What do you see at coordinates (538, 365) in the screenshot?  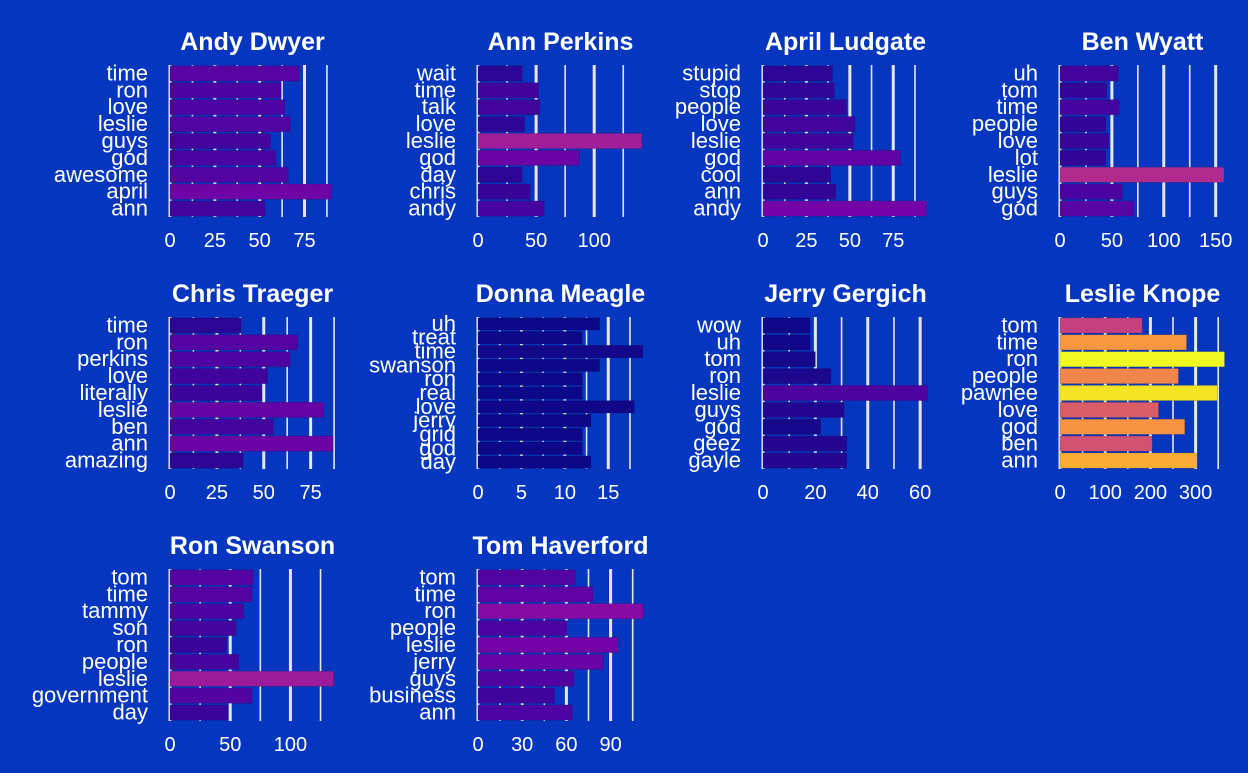 I see `bar-swanson` at bounding box center [538, 365].